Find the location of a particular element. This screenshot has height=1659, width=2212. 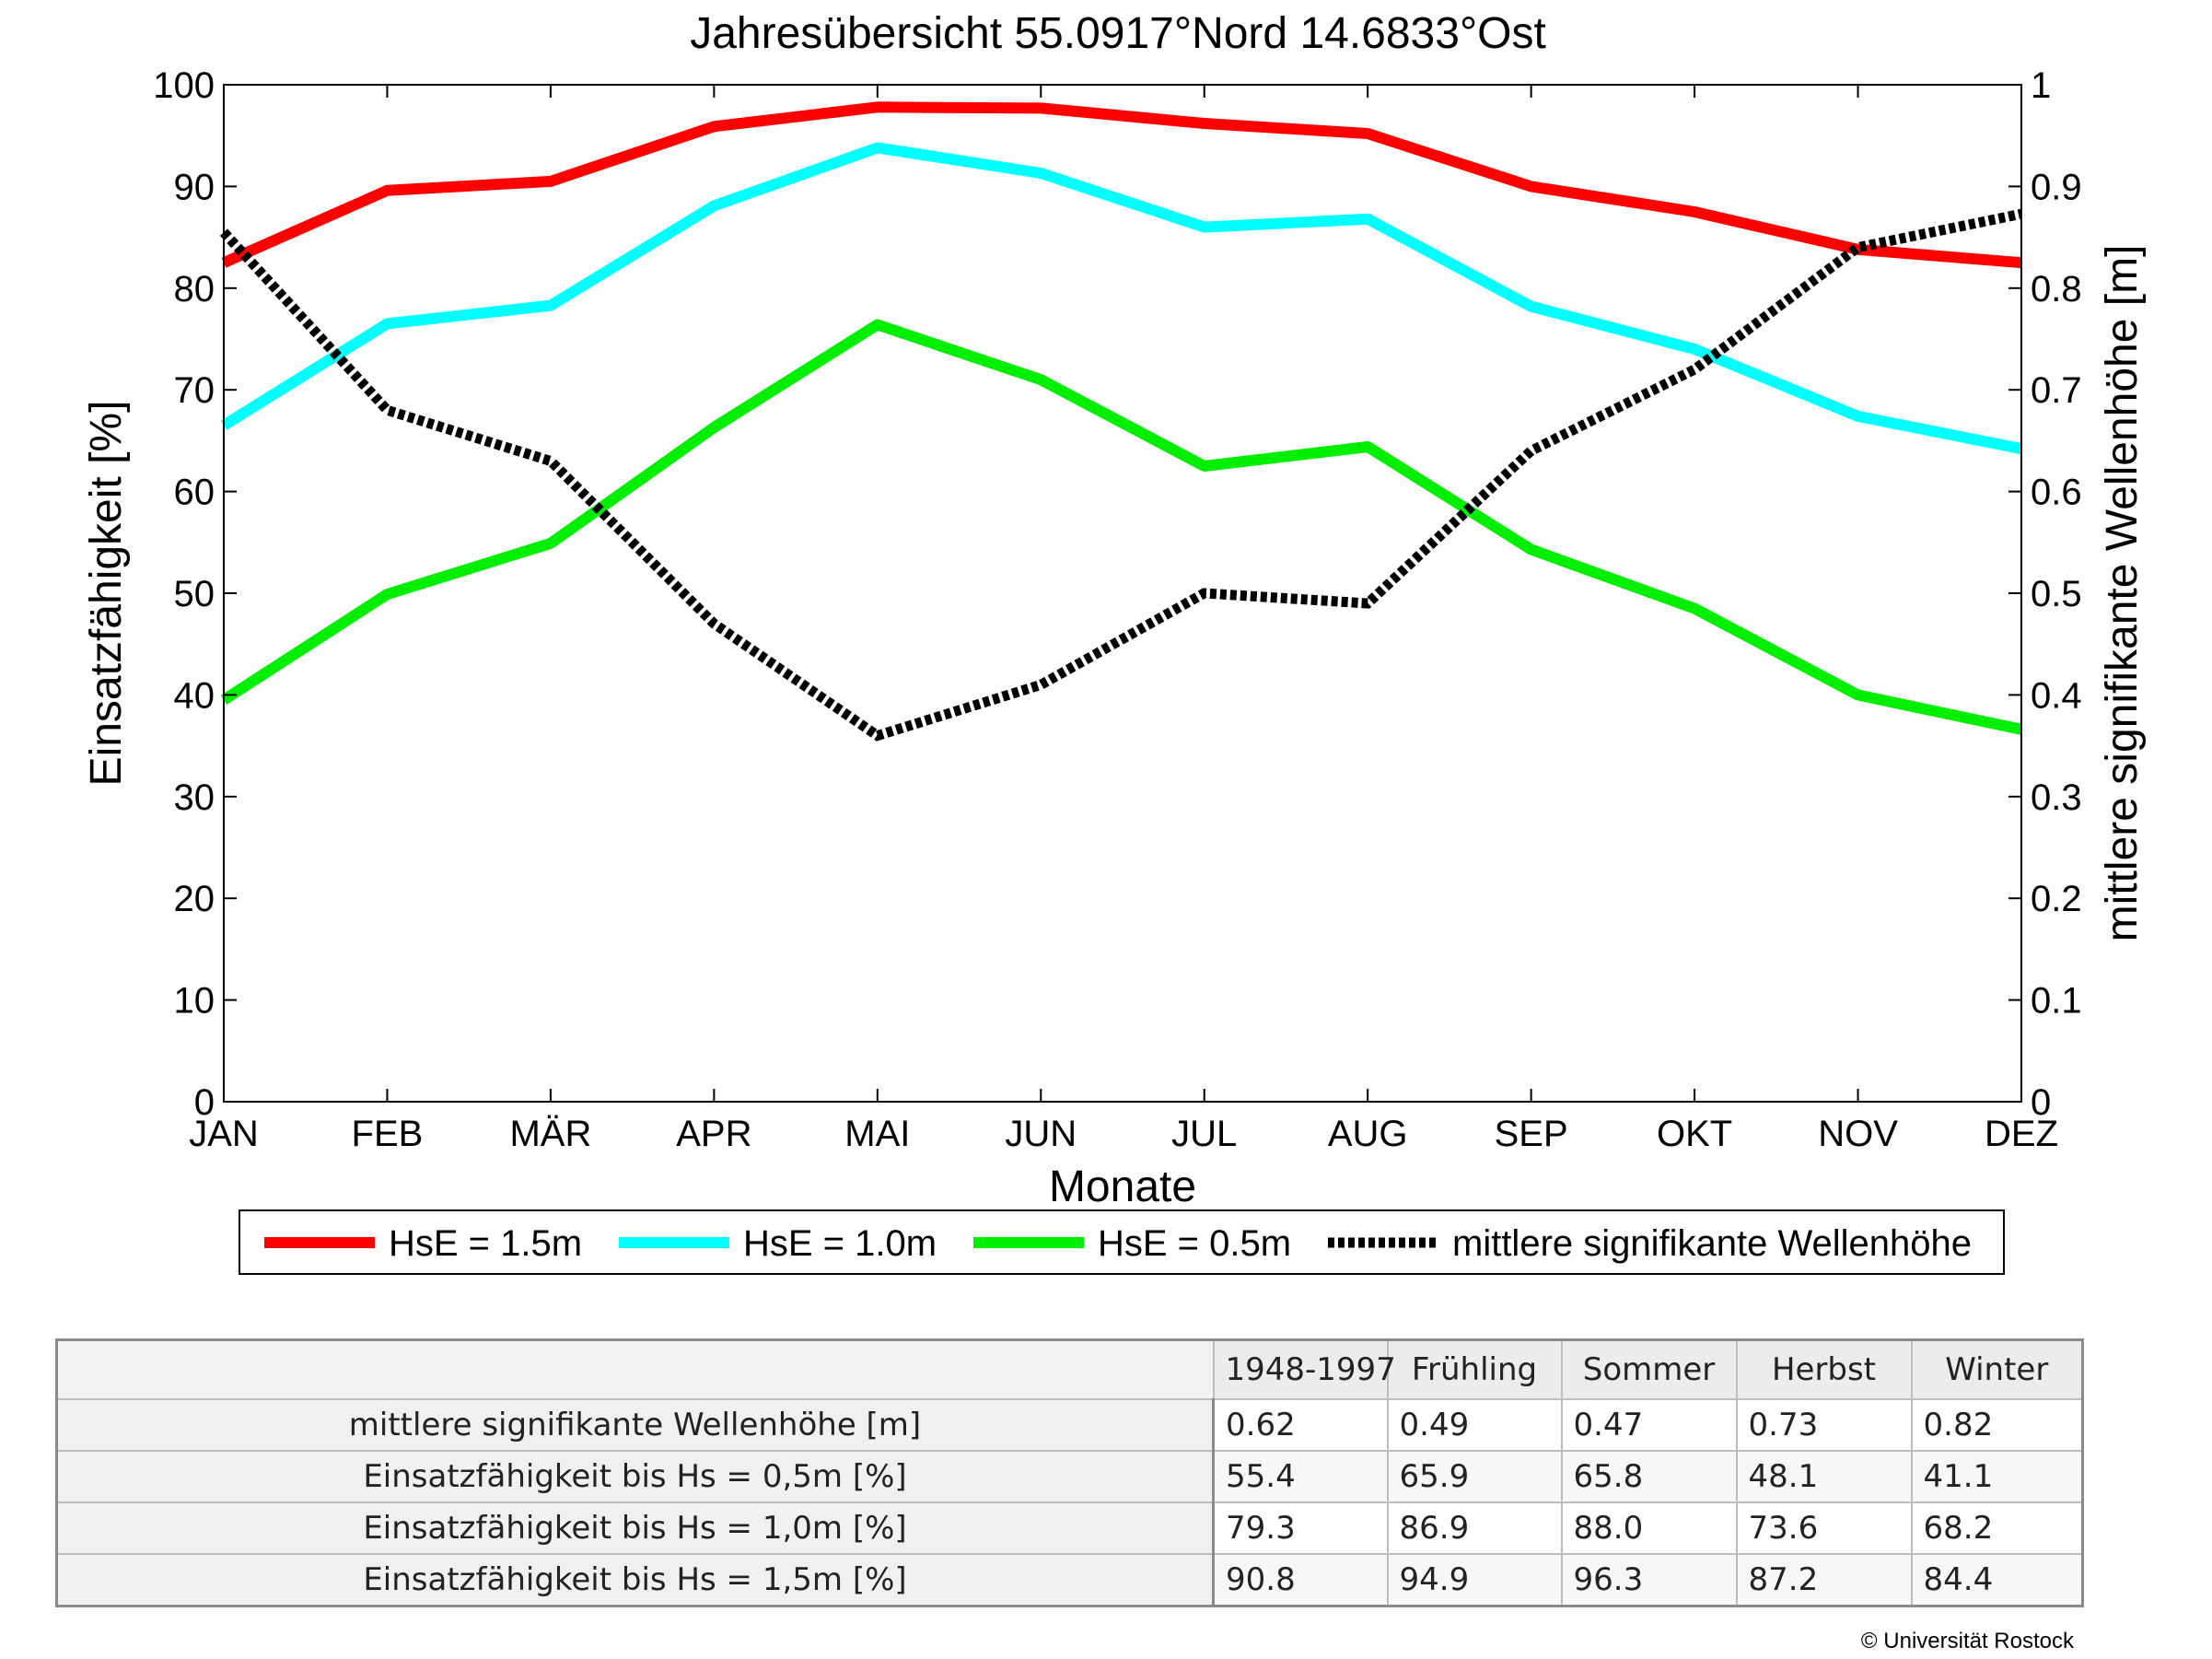

legend-label-2: HsE = 1.0m is located at coordinates (840, 1243).